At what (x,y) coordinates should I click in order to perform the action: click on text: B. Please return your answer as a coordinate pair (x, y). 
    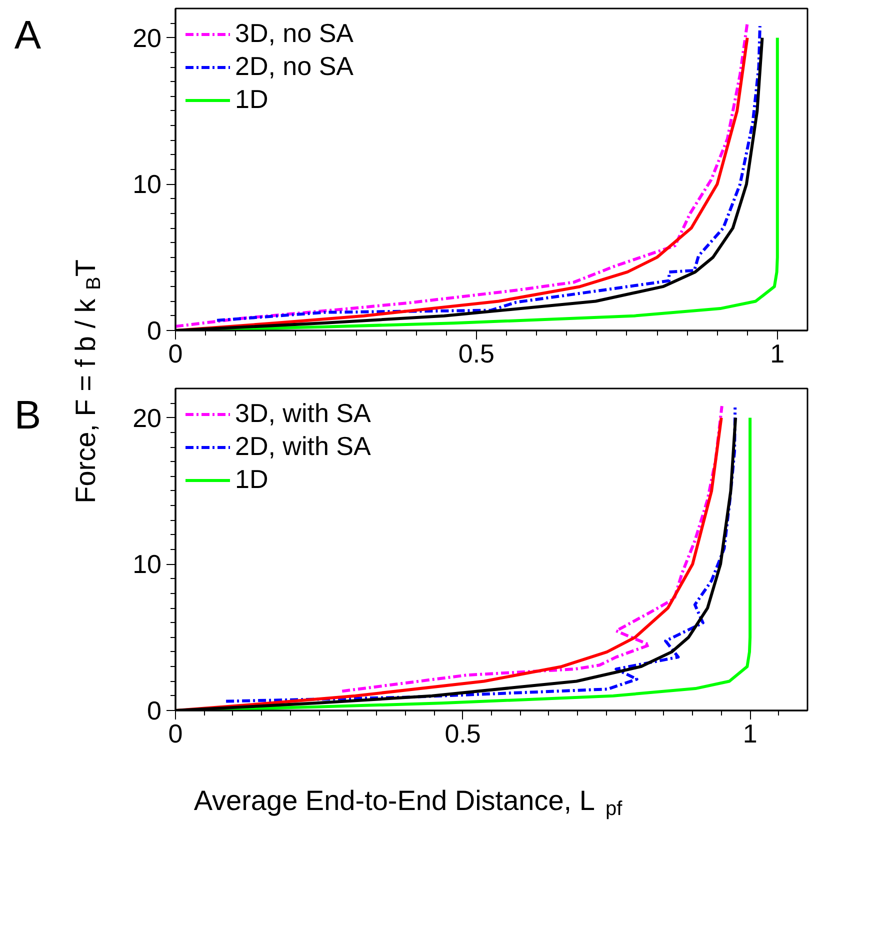
    Looking at the image, I should click on (28, 416).